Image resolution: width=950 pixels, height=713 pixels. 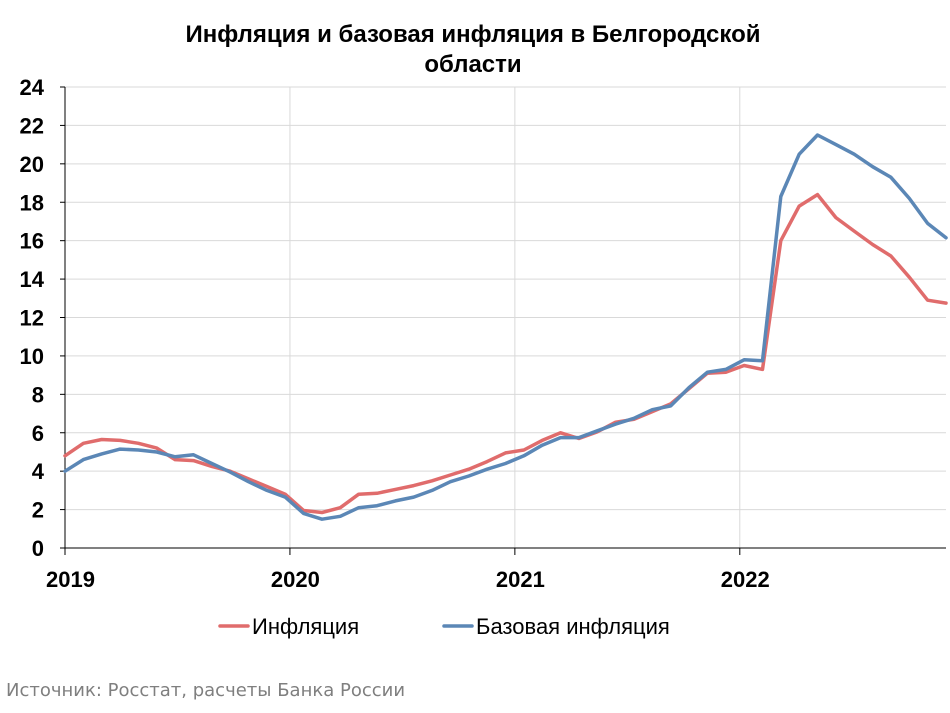 I want to click on y-tick-label: 6, so click(x=38, y=433).